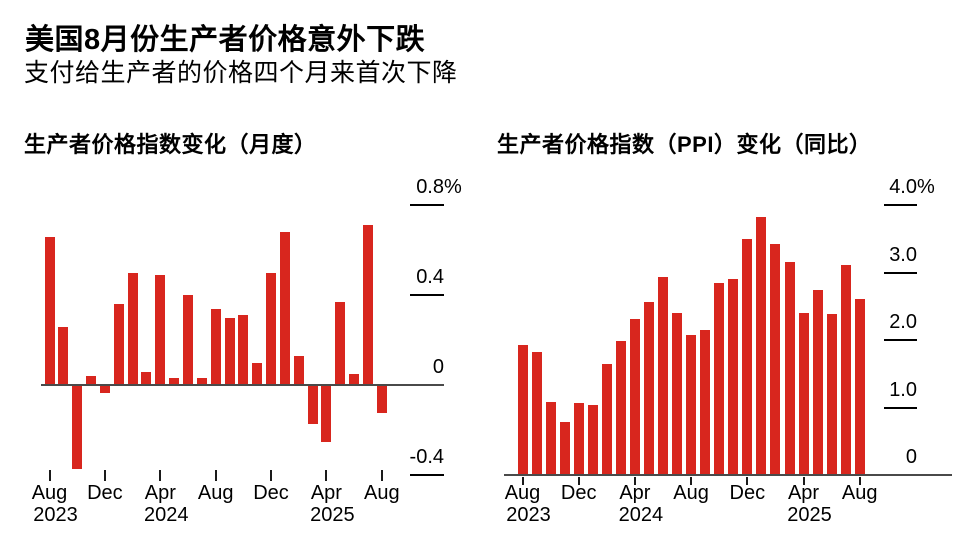 Image resolution: width=957 pixels, height=543 pixels. What do you see at coordinates (903, 254) in the screenshot?
I see `y-tick-label: 3.0` at bounding box center [903, 254].